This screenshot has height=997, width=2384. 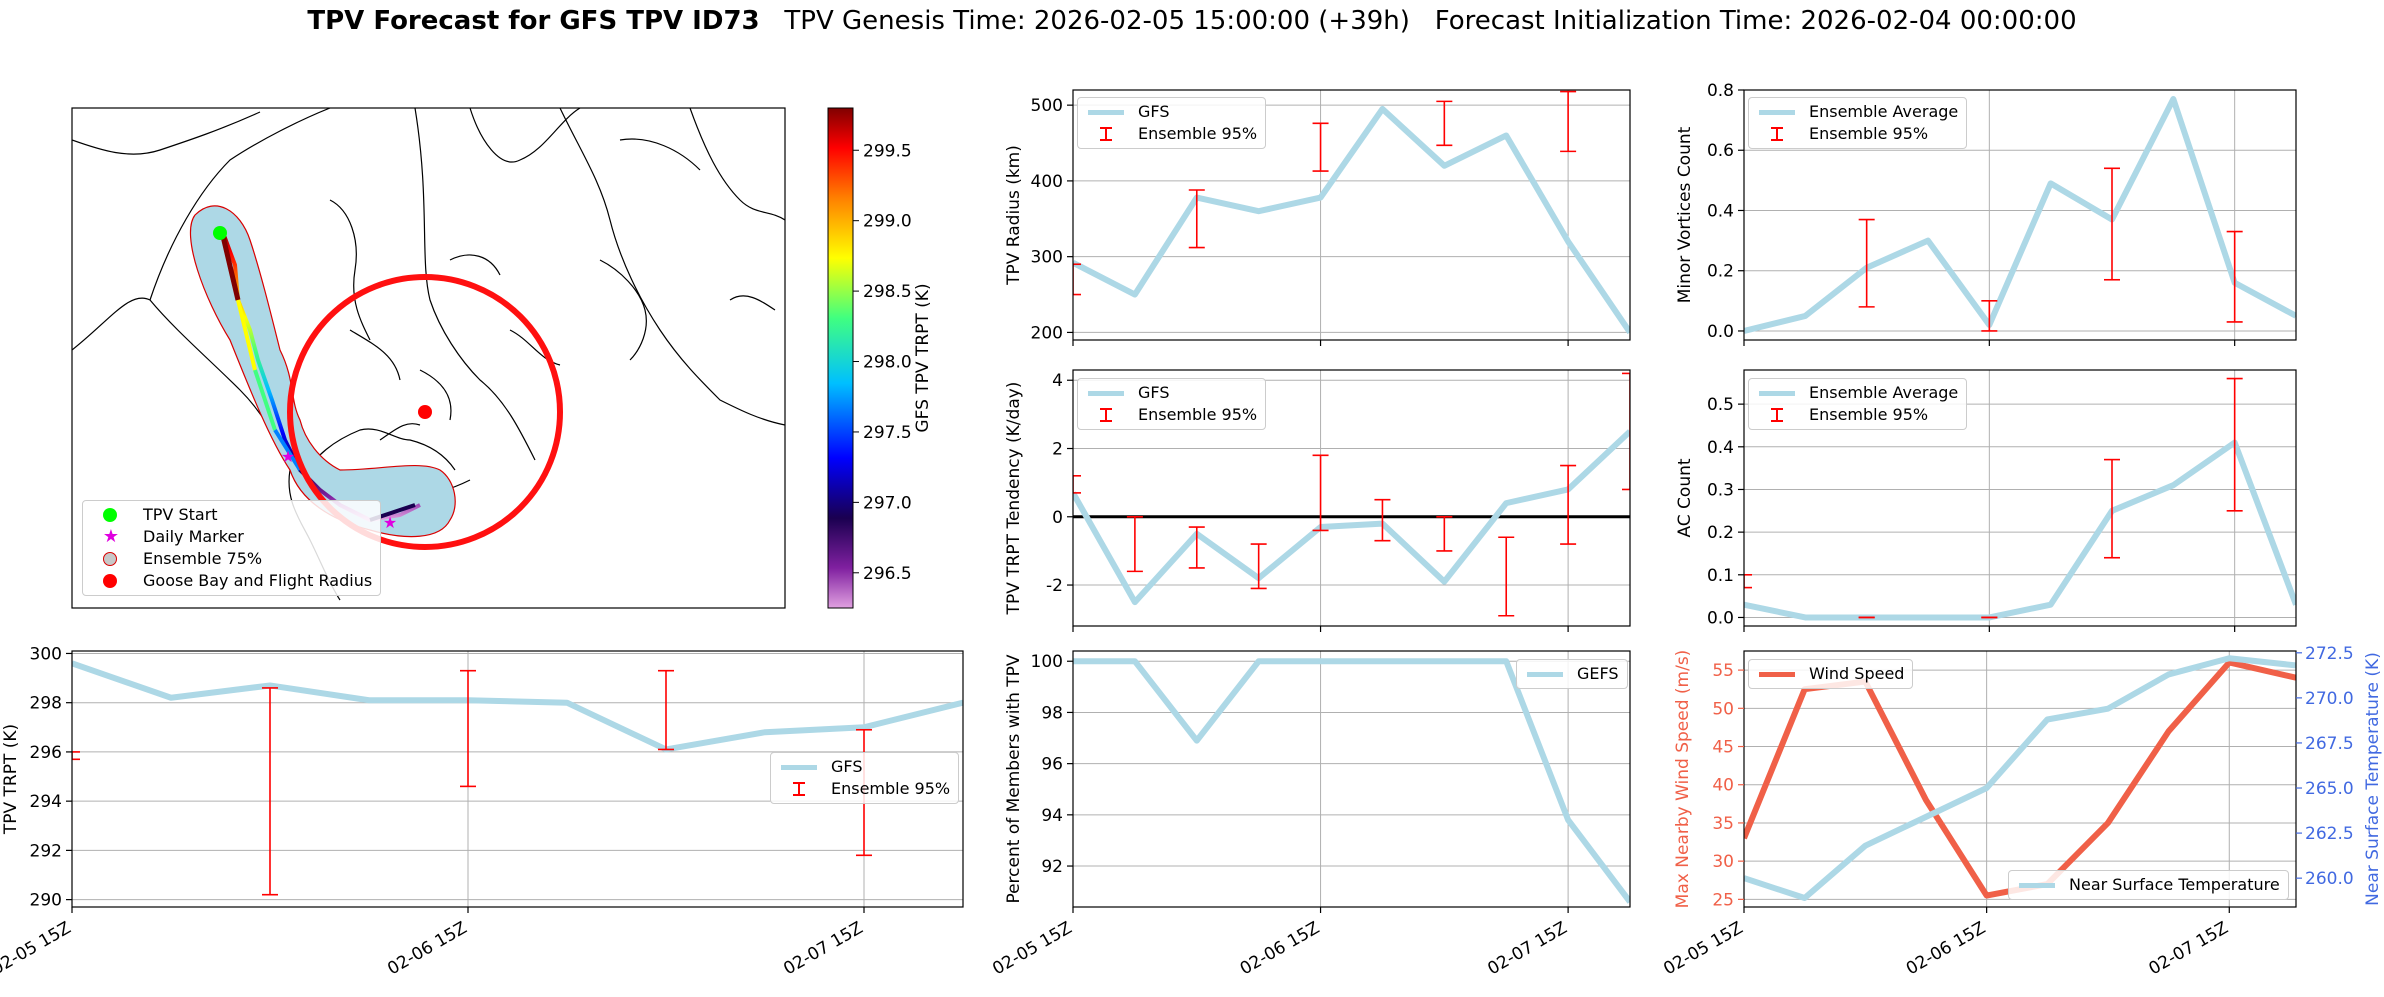 What do you see at coordinates (323, 371) in the screenshot?
I see `ensemble-75-region` at bounding box center [323, 371].